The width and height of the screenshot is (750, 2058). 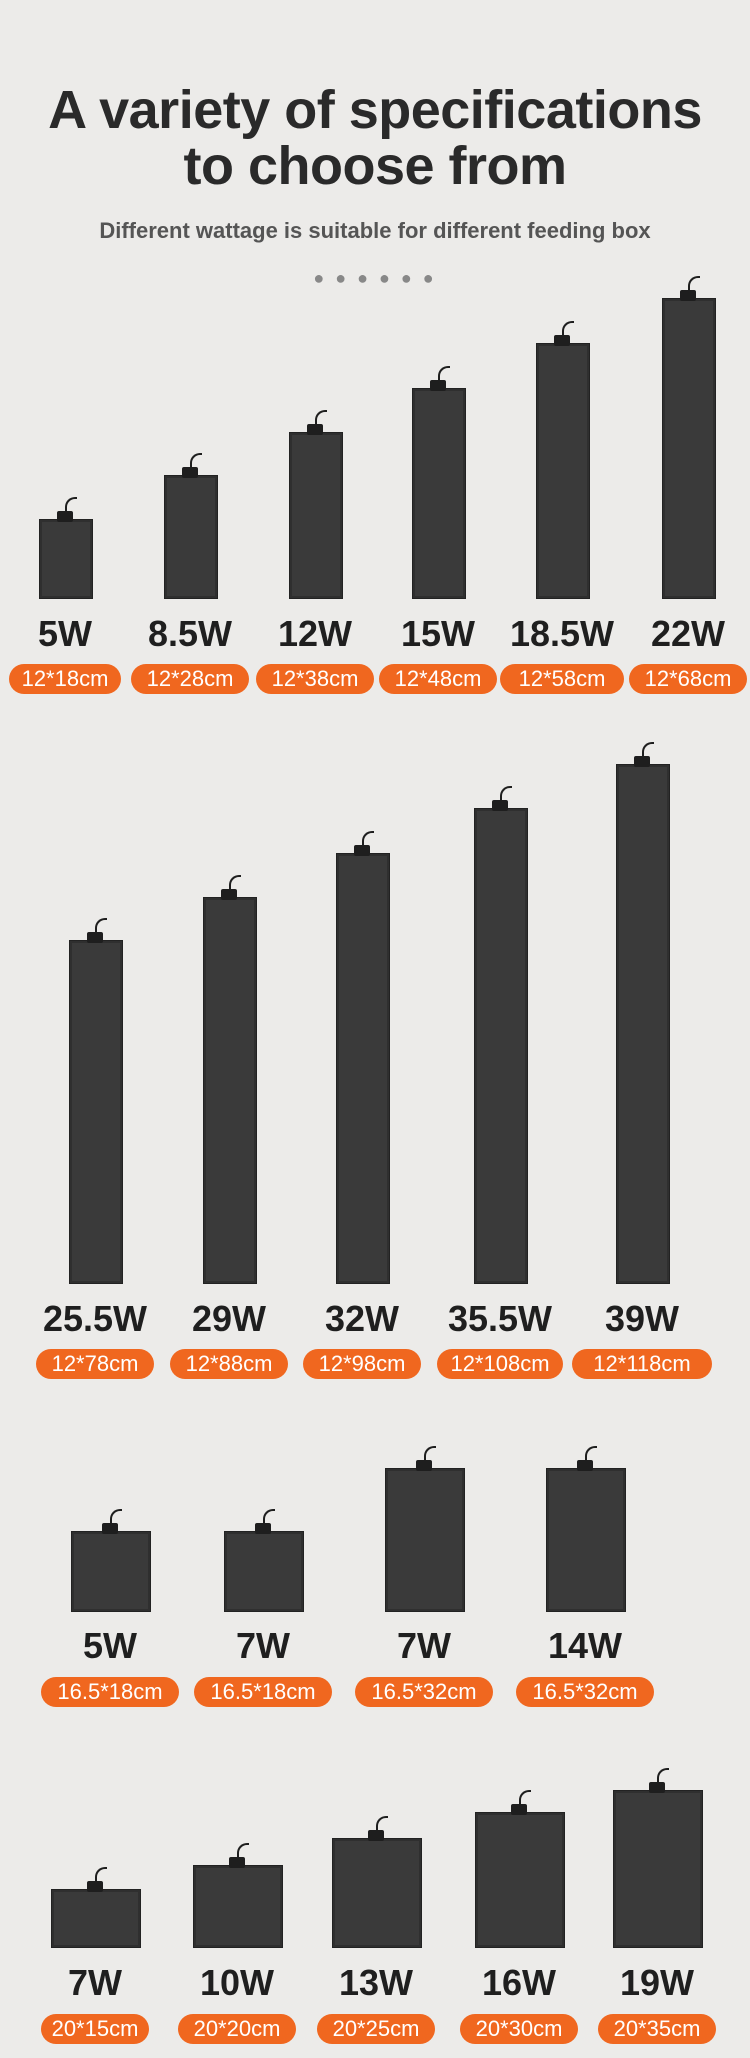 I want to click on wattage-label: 39W, so click(x=642, y=1318).